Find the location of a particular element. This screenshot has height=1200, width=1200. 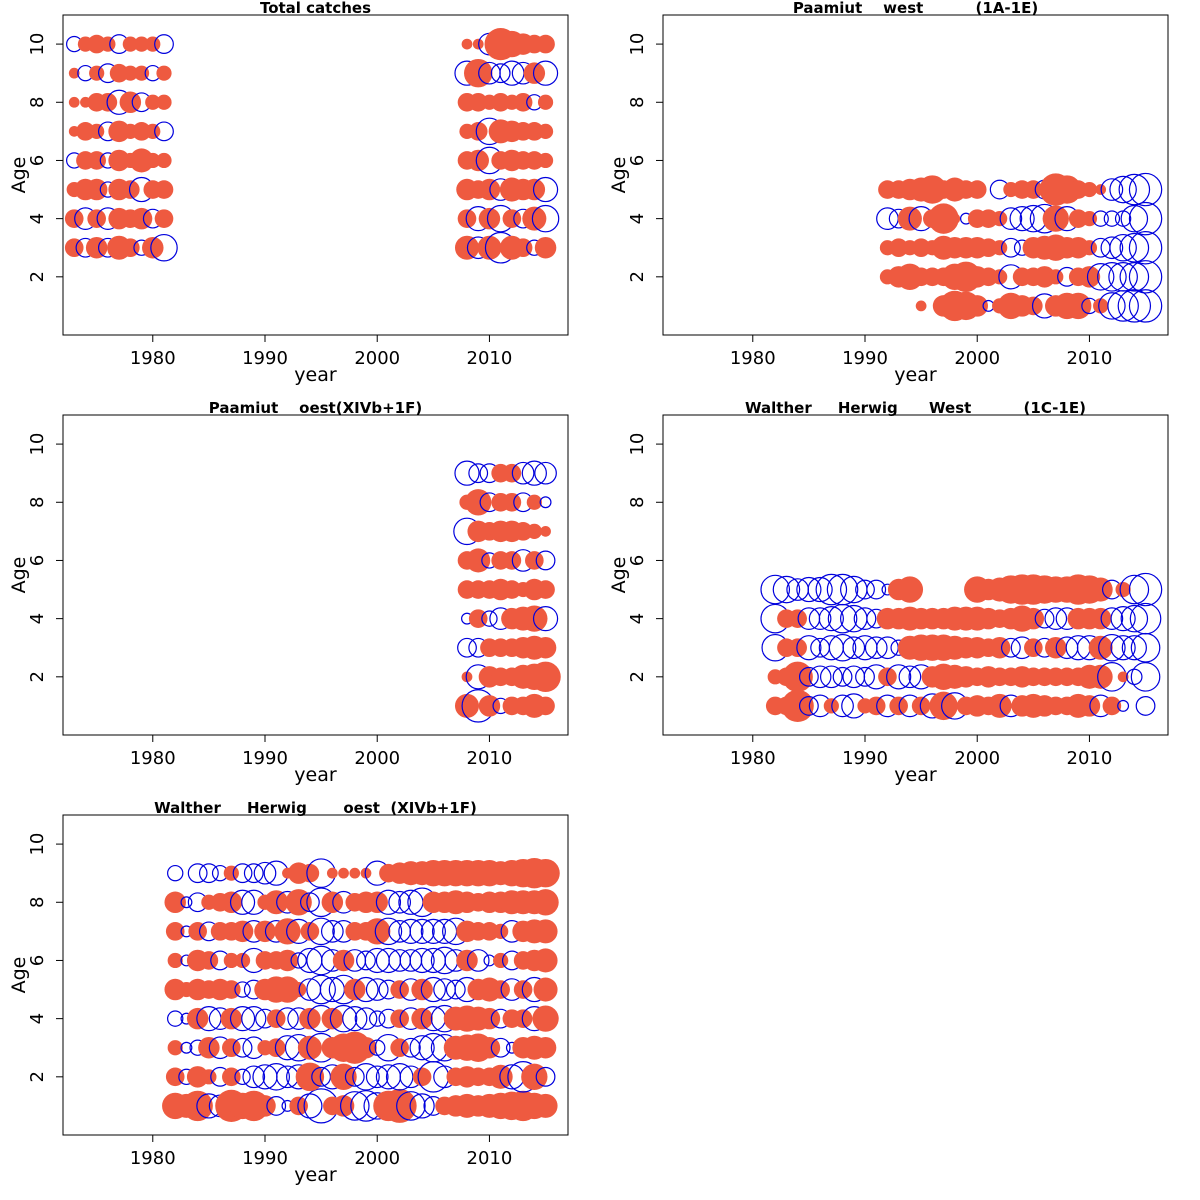

x-tick-label: 2000 is located at coordinates (377, 758).